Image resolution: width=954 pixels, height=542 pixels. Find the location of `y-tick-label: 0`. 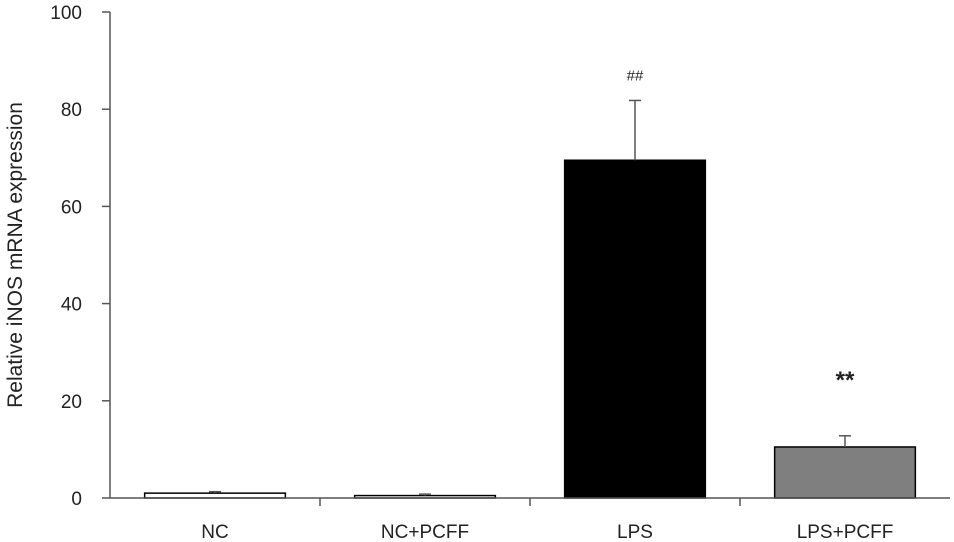

y-tick-label: 0 is located at coordinates (76, 499).